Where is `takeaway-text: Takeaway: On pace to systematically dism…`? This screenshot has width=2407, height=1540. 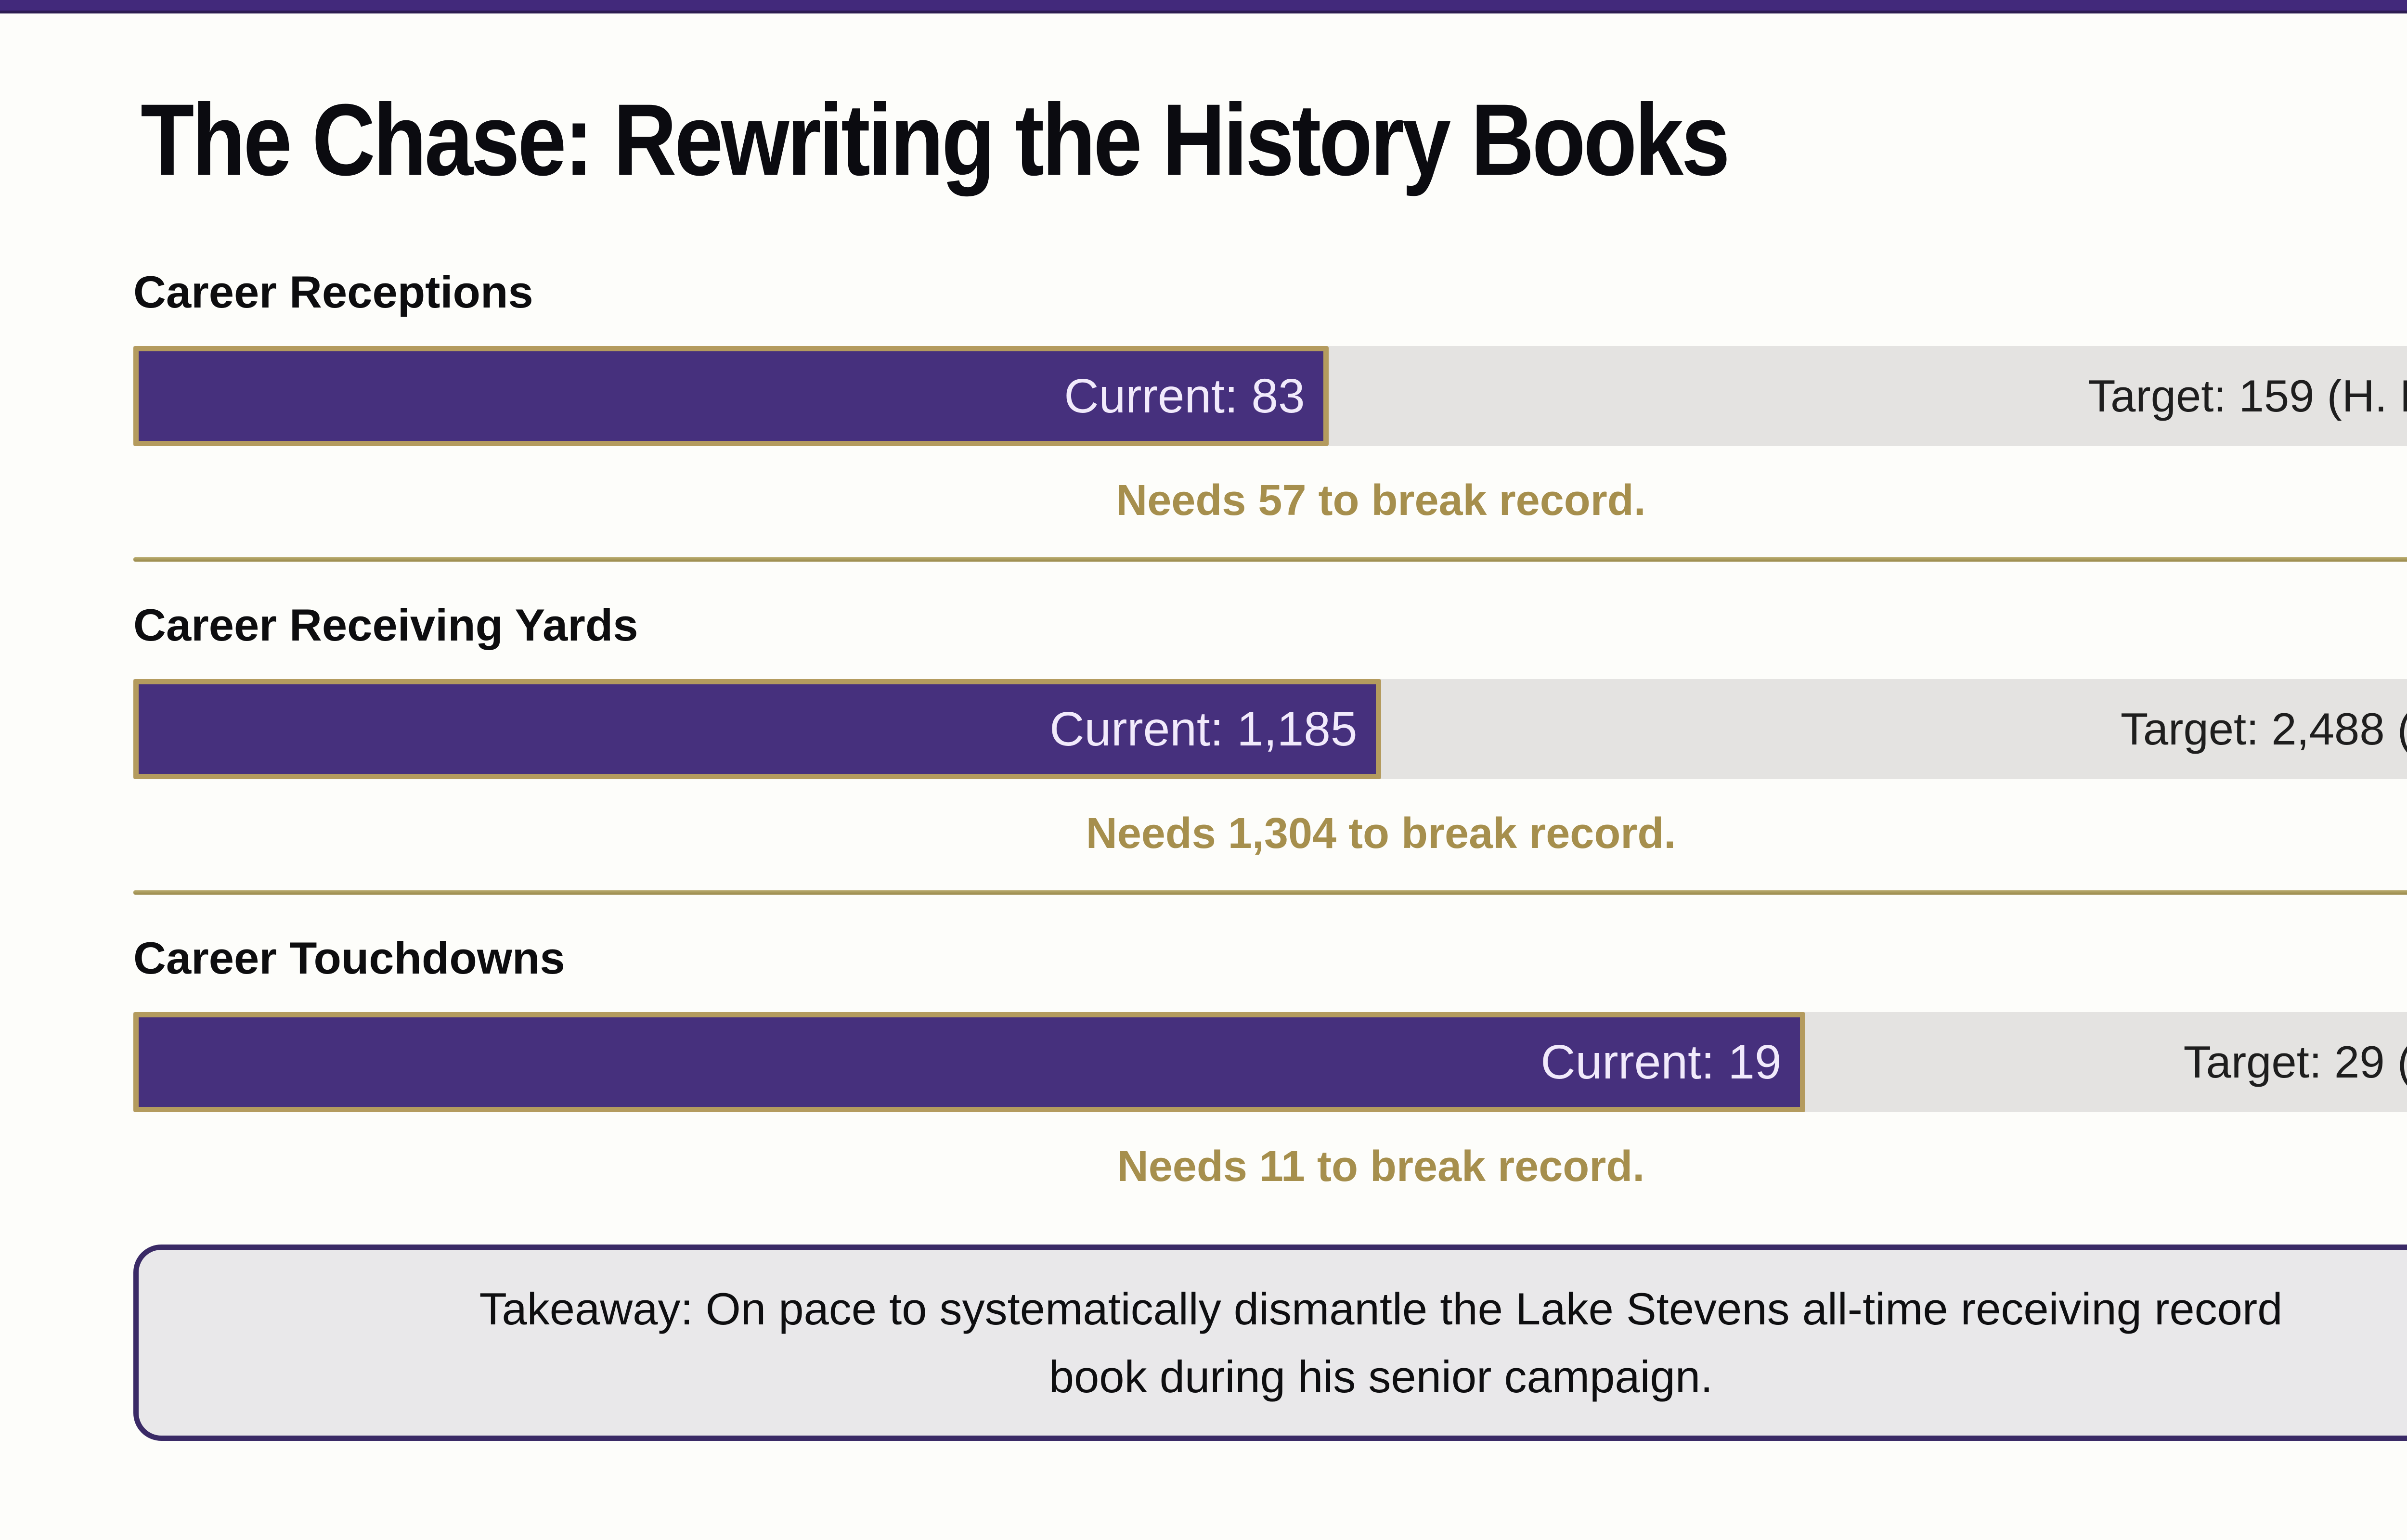
takeaway-text: Takeaway: On pace to systematically dism… is located at coordinates (1381, 1342).